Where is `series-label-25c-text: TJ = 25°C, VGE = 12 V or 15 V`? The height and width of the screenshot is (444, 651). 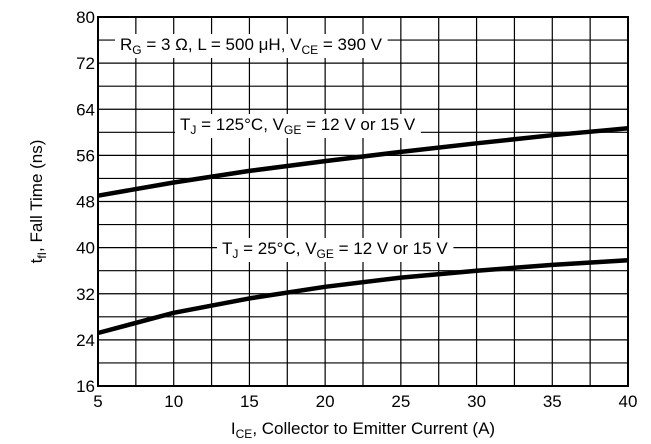
series-label-25c-text: TJ = 25°C, VGE = 12 V or 15 V is located at coordinates (335, 250).